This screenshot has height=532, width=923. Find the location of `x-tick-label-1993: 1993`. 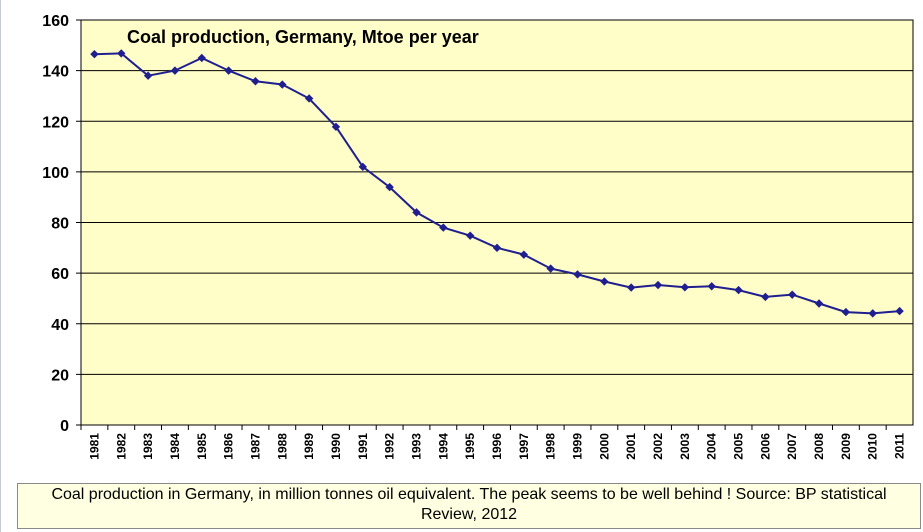

x-tick-label-1993: 1993 is located at coordinates (416, 446).